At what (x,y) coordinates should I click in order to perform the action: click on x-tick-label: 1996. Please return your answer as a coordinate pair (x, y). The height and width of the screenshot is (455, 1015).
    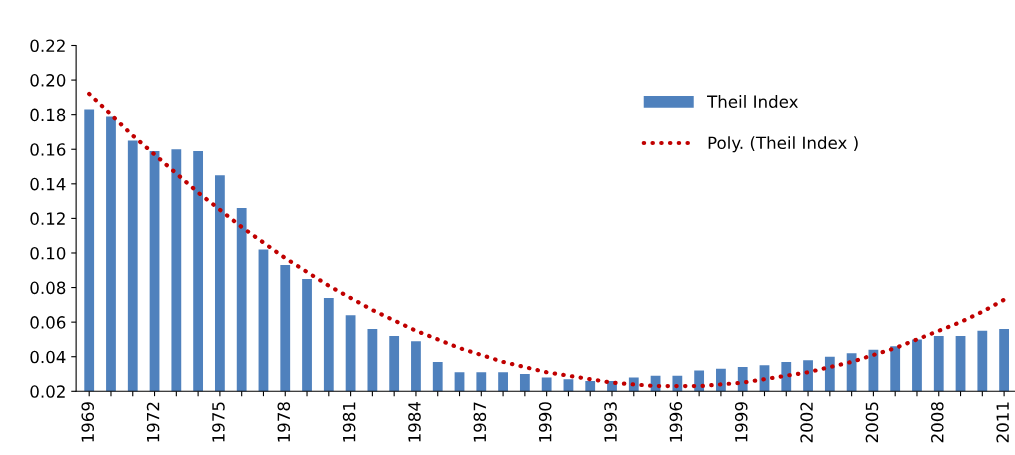
    Looking at the image, I should click on (676, 422).